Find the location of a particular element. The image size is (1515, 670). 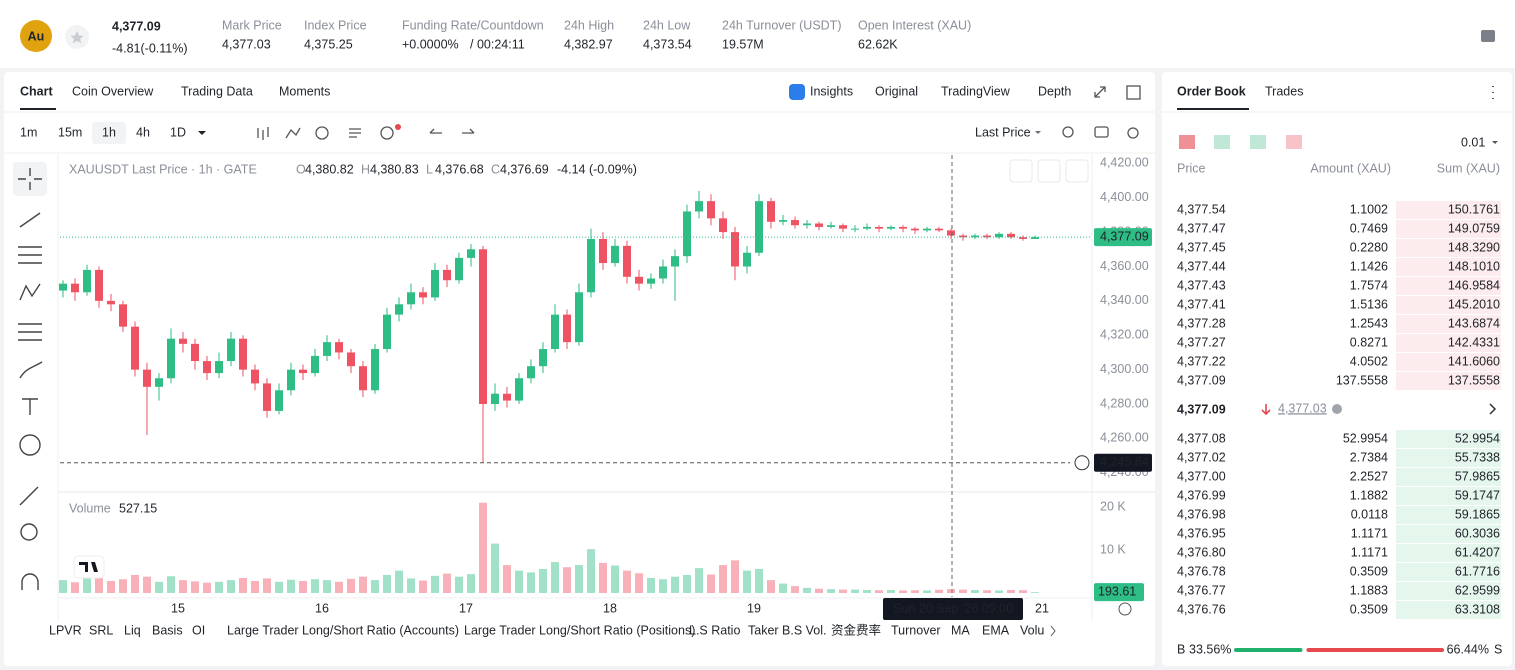

price-source: Last Price is located at coordinates (1003, 132).